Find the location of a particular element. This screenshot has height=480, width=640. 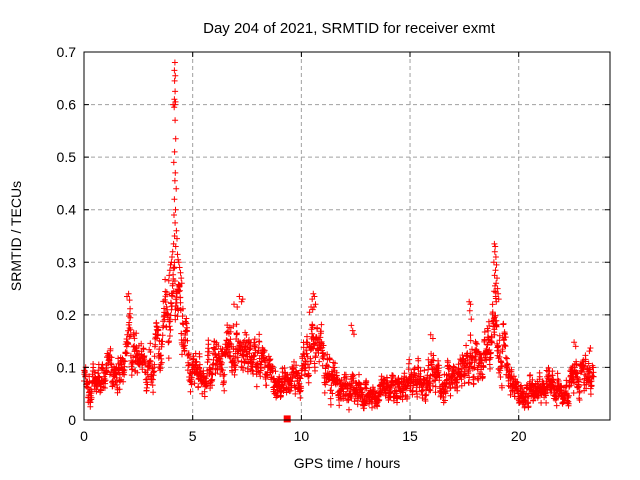

y-tick-label: 0.4 is located at coordinates (67, 210).